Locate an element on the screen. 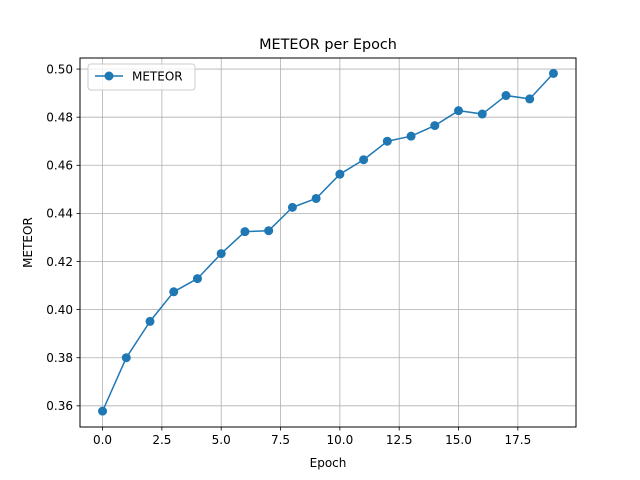 This screenshot has height=480, width=640. y-tick-label: 0.36 is located at coordinates (59, 406).